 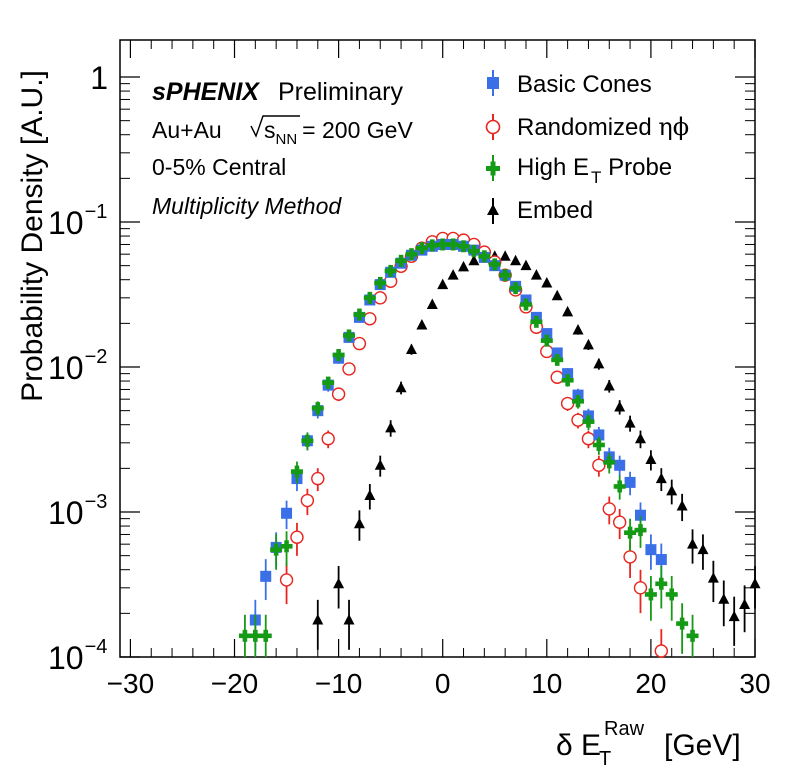 I want to click on system-label: Au+Au, so click(x=187, y=130).